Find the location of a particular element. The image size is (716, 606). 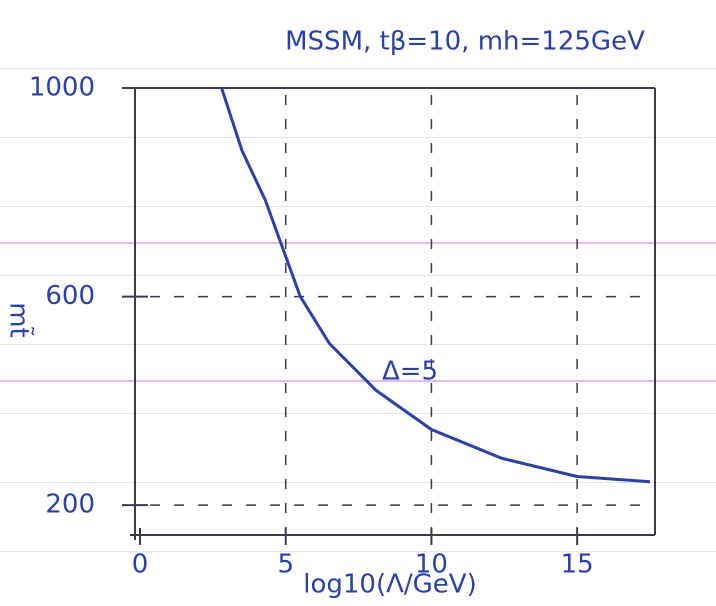

chart-title: MSSM, tβ=10, mh=125GeV is located at coordinates (465, 42).